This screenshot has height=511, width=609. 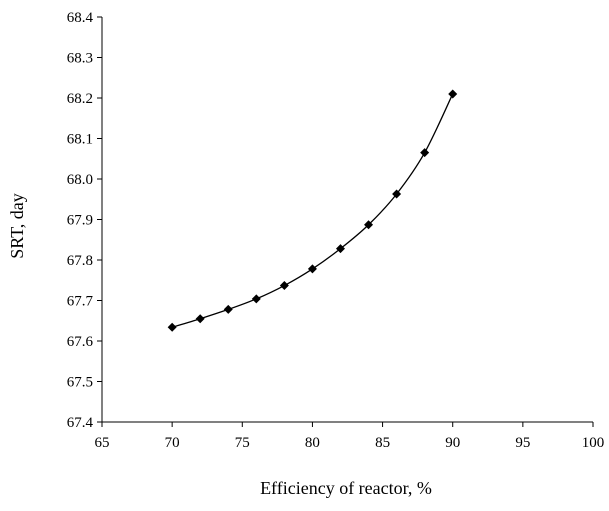 I want to click on y-tick-label: 67.9, so click(x=80, y=221).